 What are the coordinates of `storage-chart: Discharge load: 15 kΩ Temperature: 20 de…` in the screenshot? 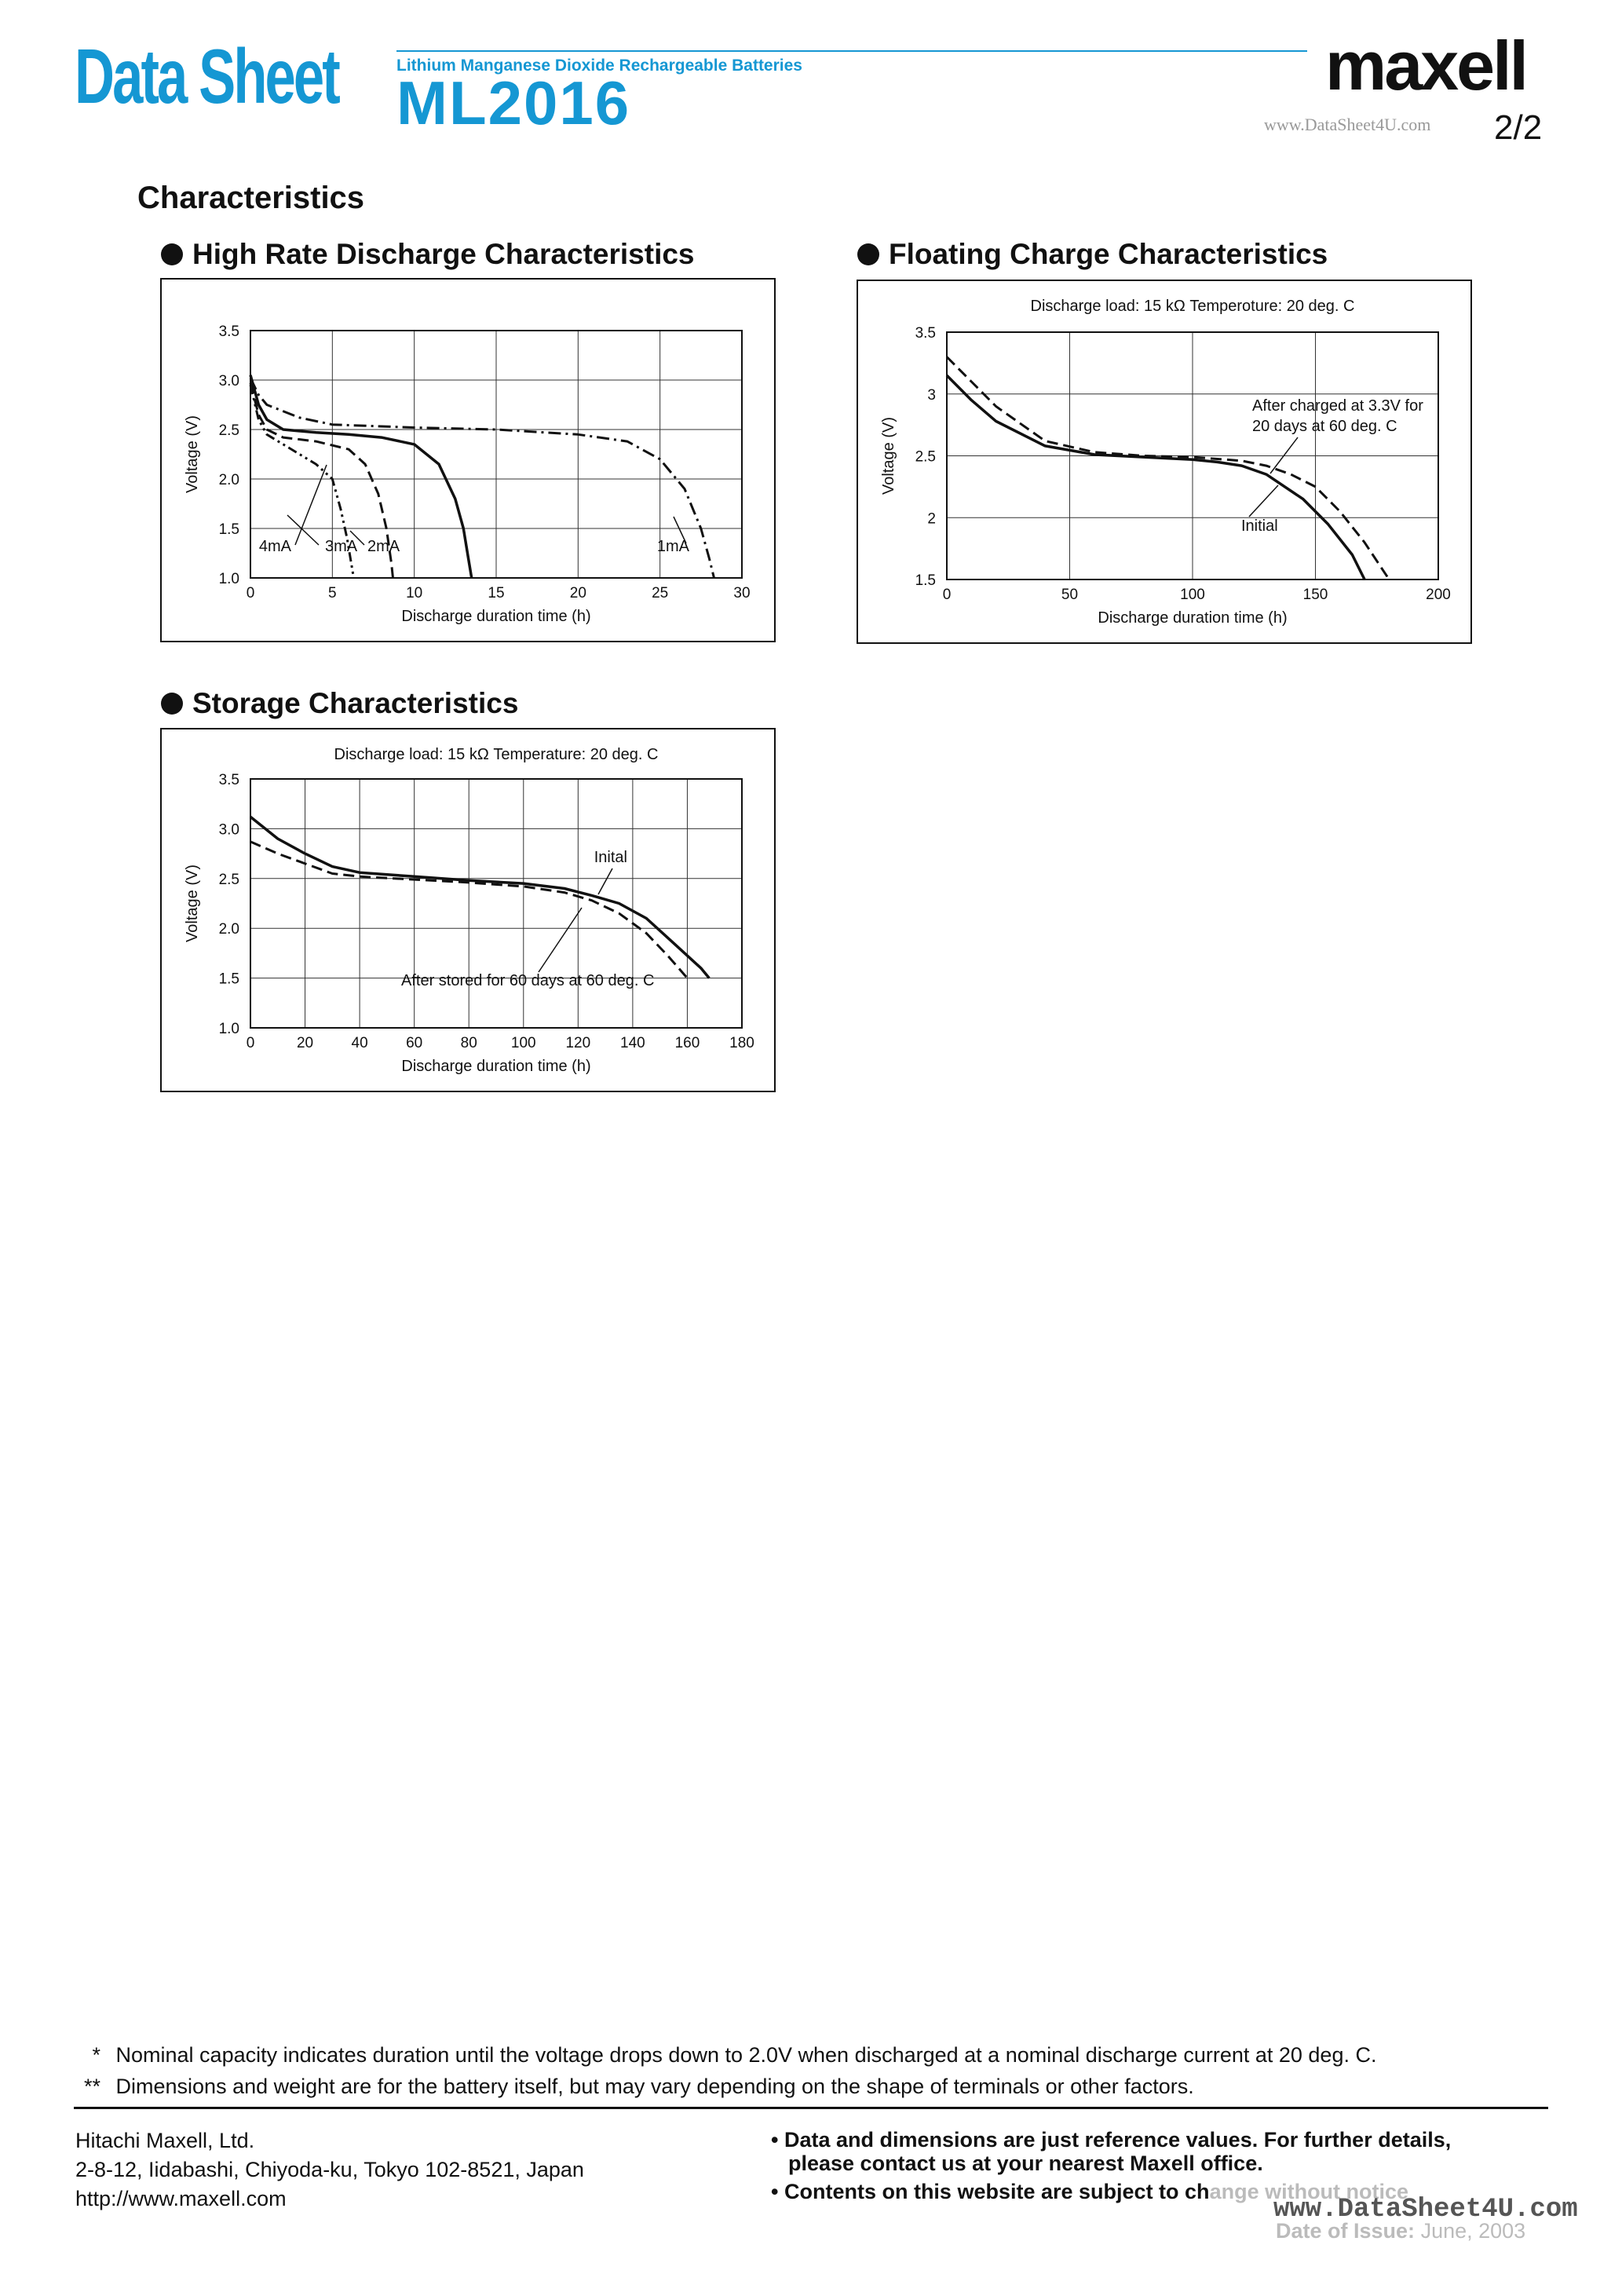 It's located at (468, 910).